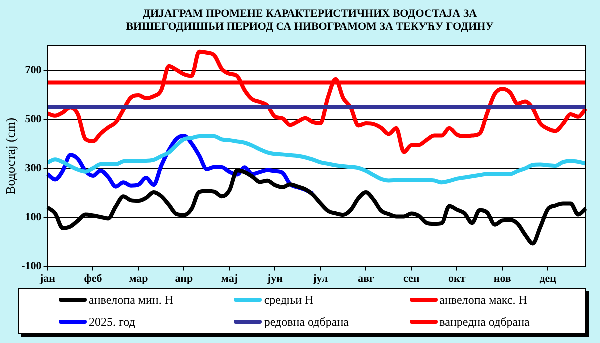  What do you see at coordinates (131, 300) in the screenshot?
I see `legend-label: анвелопа мин. Н` at bounding box center [131, 300].